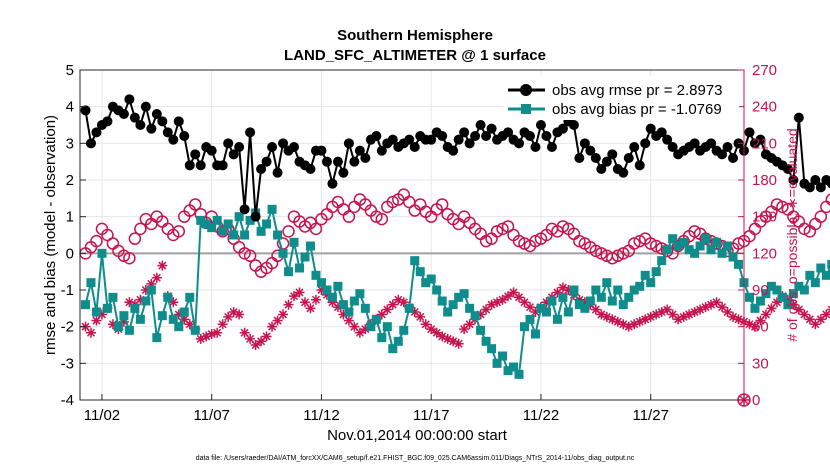 Image resolution: width=830 pixels, height=470 pixels. I want to click on y-tick-label: 4, so click(70, 107).